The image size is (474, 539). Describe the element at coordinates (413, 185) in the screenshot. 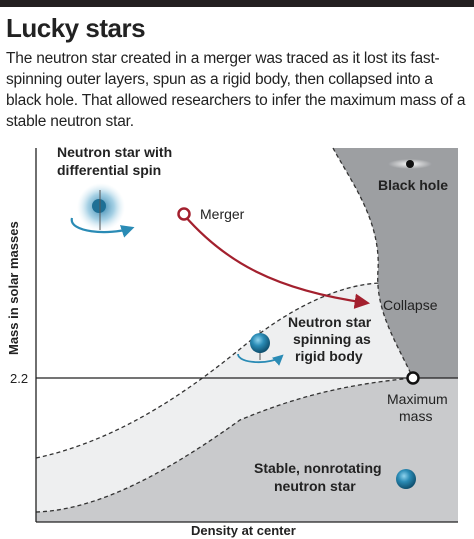

I see `black-hole-label: Black hole` at that location.